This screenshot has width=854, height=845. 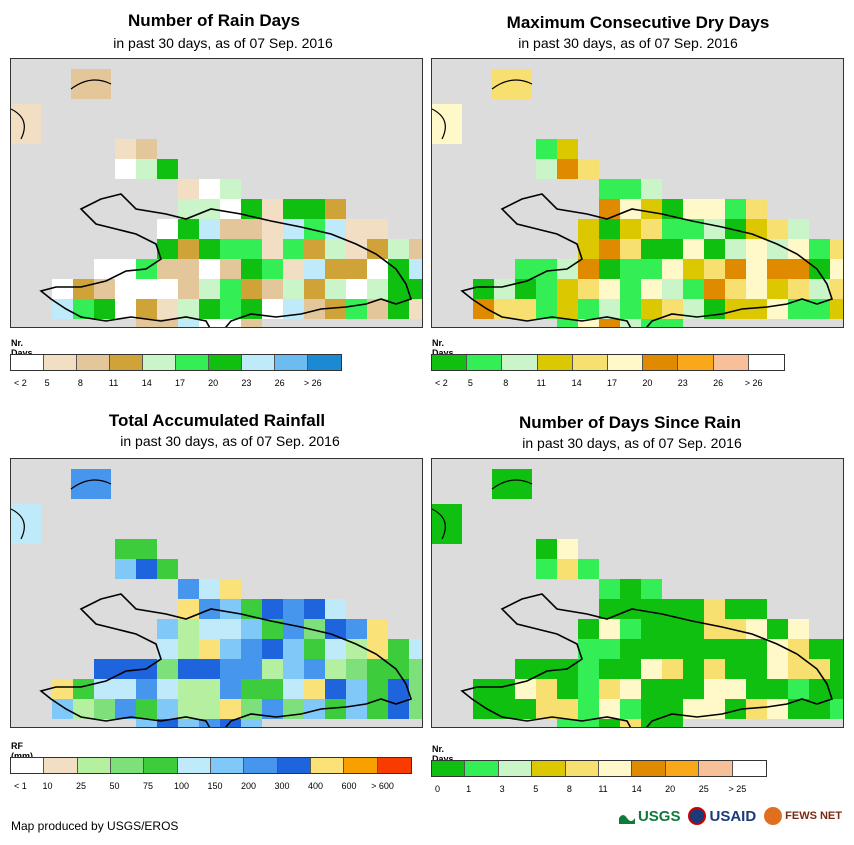 What do you see at coordinates (730, 816) in the screenshot?
I see `partner-logos: USGS USAID FEWS NET` at bounding box center [730, 816].